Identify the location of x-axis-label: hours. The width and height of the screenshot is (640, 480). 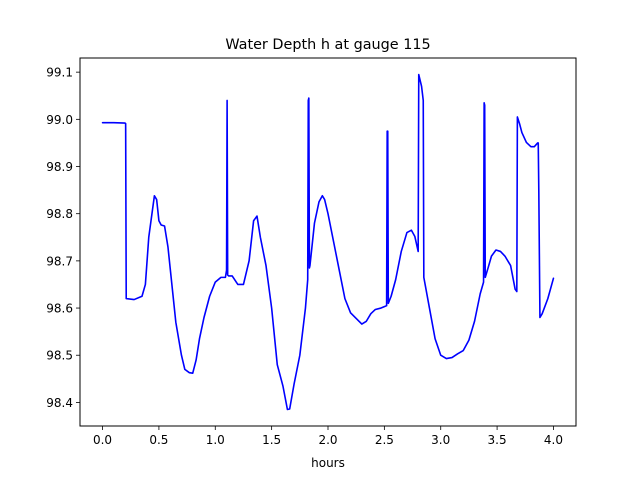
(328, 463).